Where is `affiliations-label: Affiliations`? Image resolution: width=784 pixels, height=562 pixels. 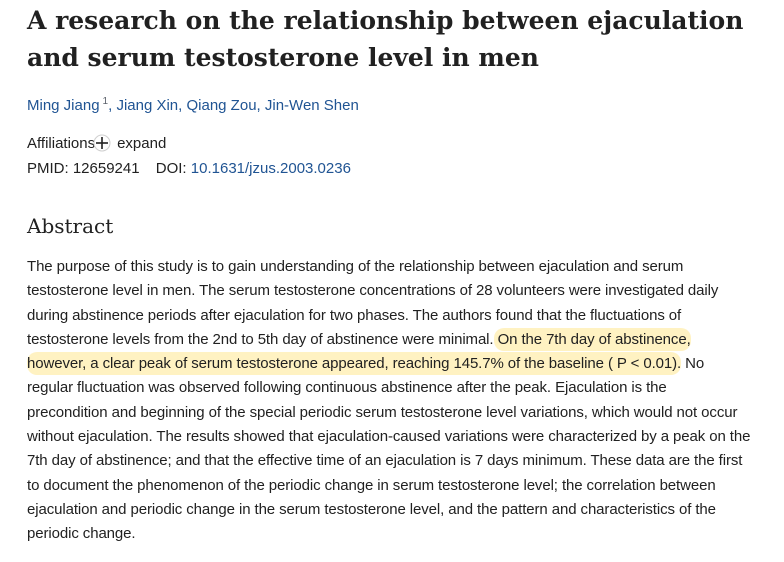
affiliations-label: Affiliations is located at coordinates (61, 143).